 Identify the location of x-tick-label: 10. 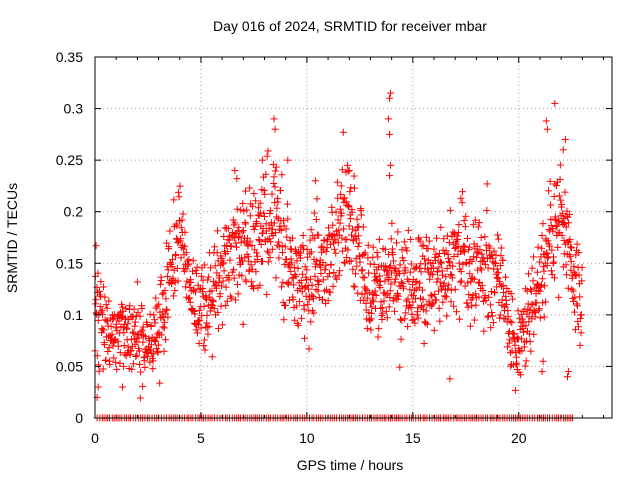
(307, 438).